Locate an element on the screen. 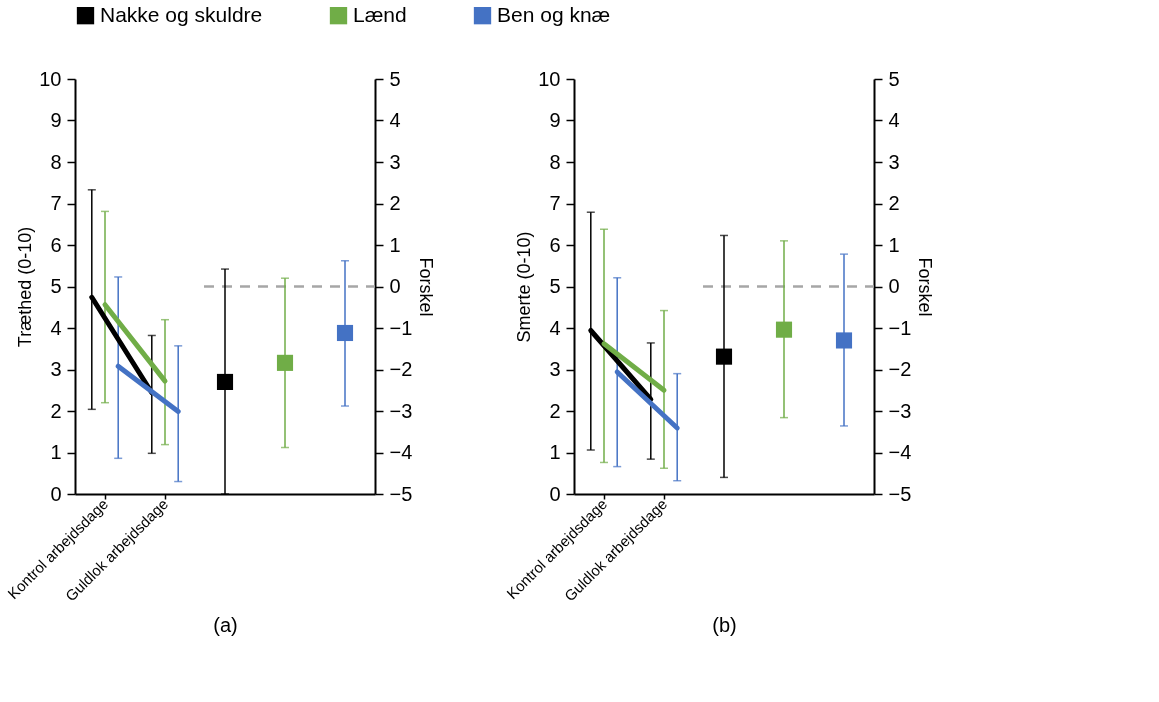 This screenshot has height=702, width=1159. legend-label: Ben og knæ is located at coordinates (554, 14).